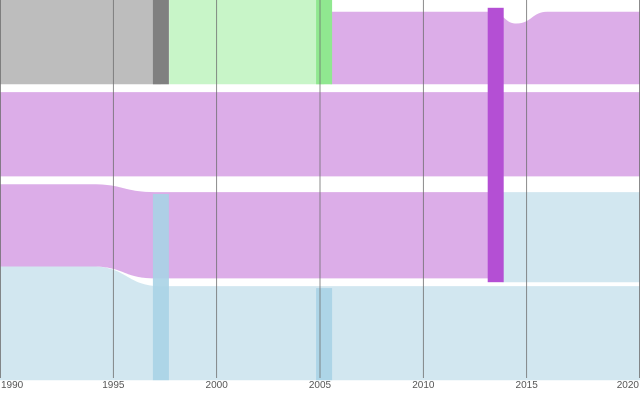  I want to click on flow-green-band, so click(247, 42).